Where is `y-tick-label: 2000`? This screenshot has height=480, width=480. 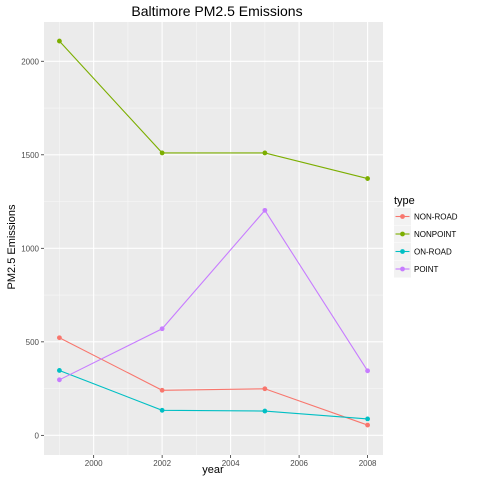 y-tick-label: 2000 is located at coordinates (30, 61).